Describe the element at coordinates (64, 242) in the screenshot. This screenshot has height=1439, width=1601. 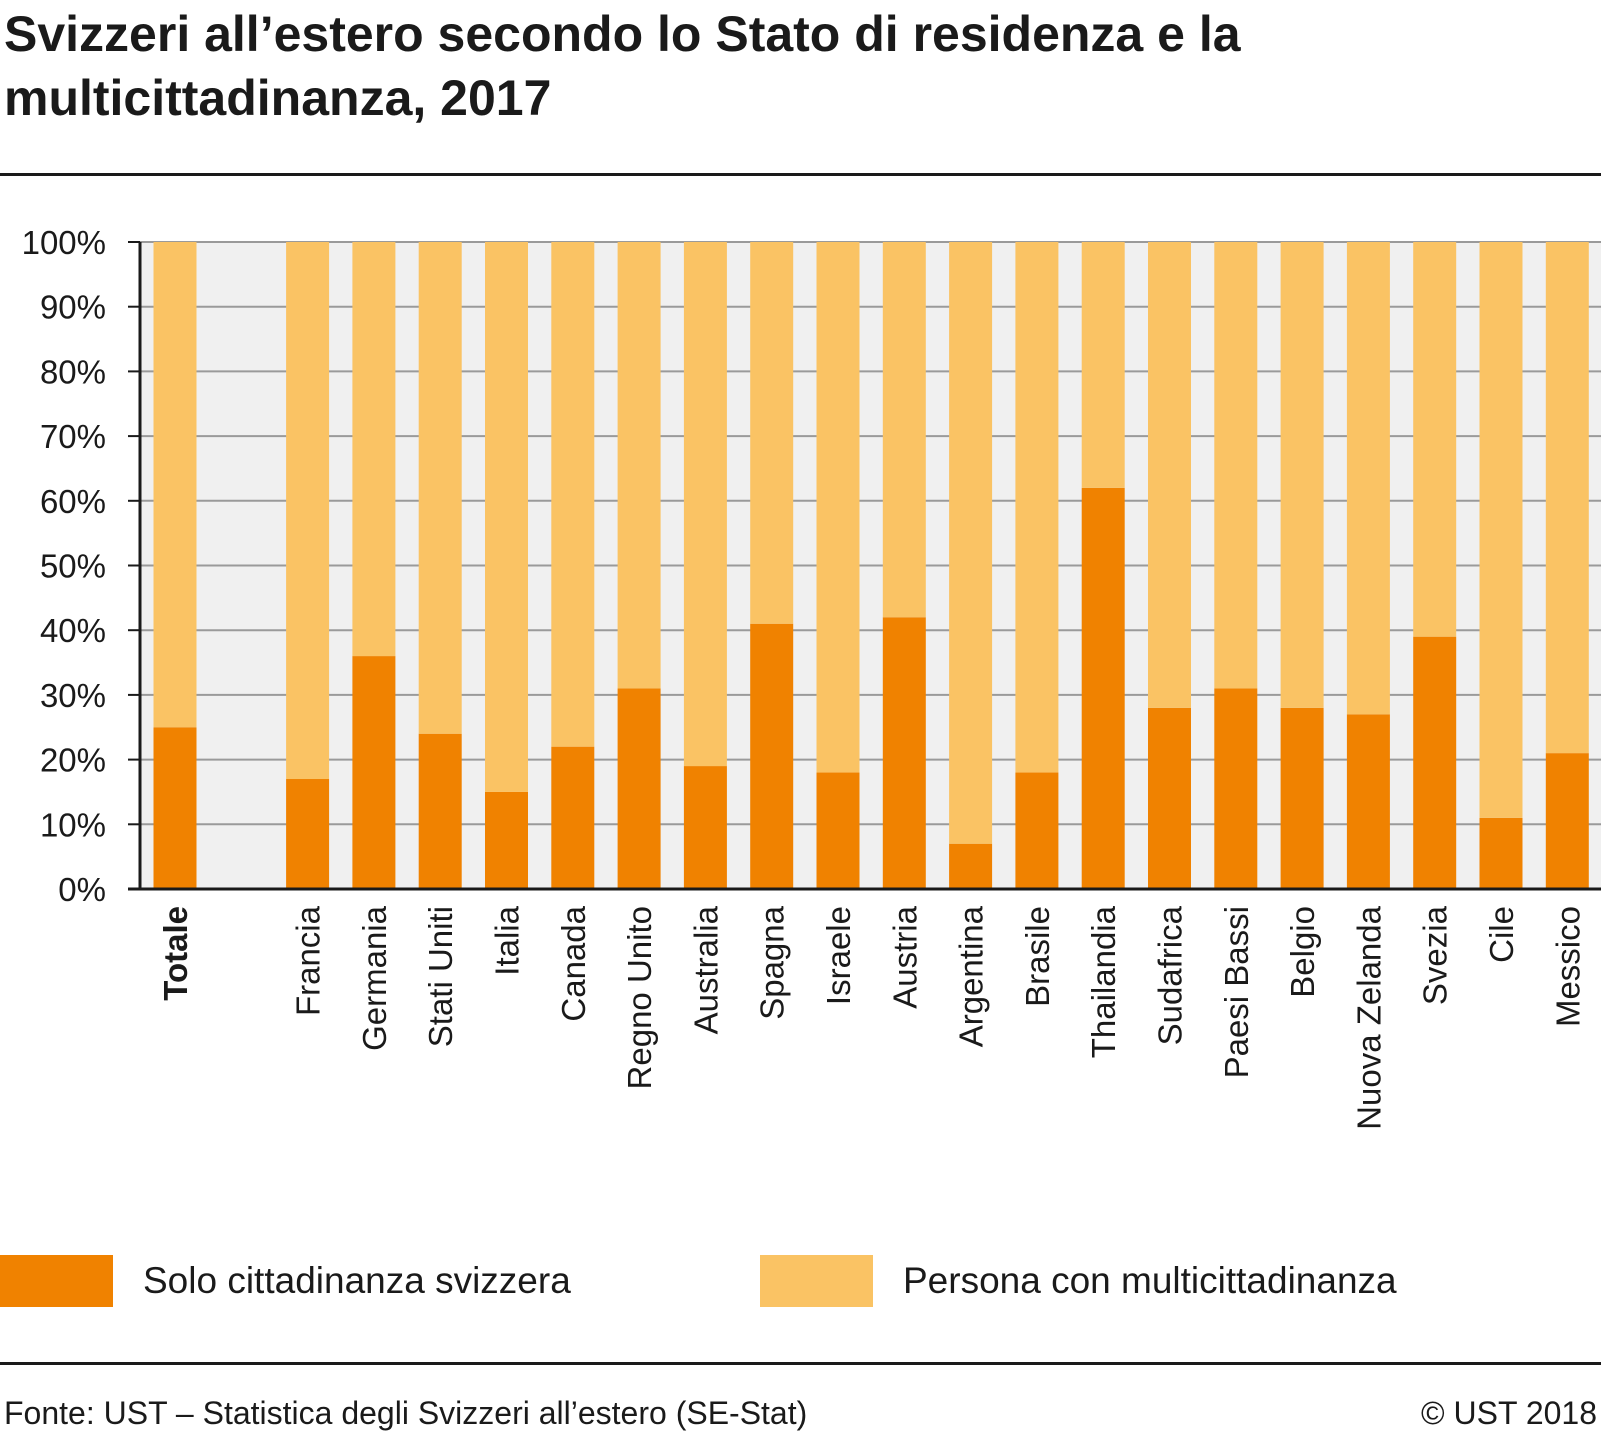
I see `y-tick-label: 100%` at that location.